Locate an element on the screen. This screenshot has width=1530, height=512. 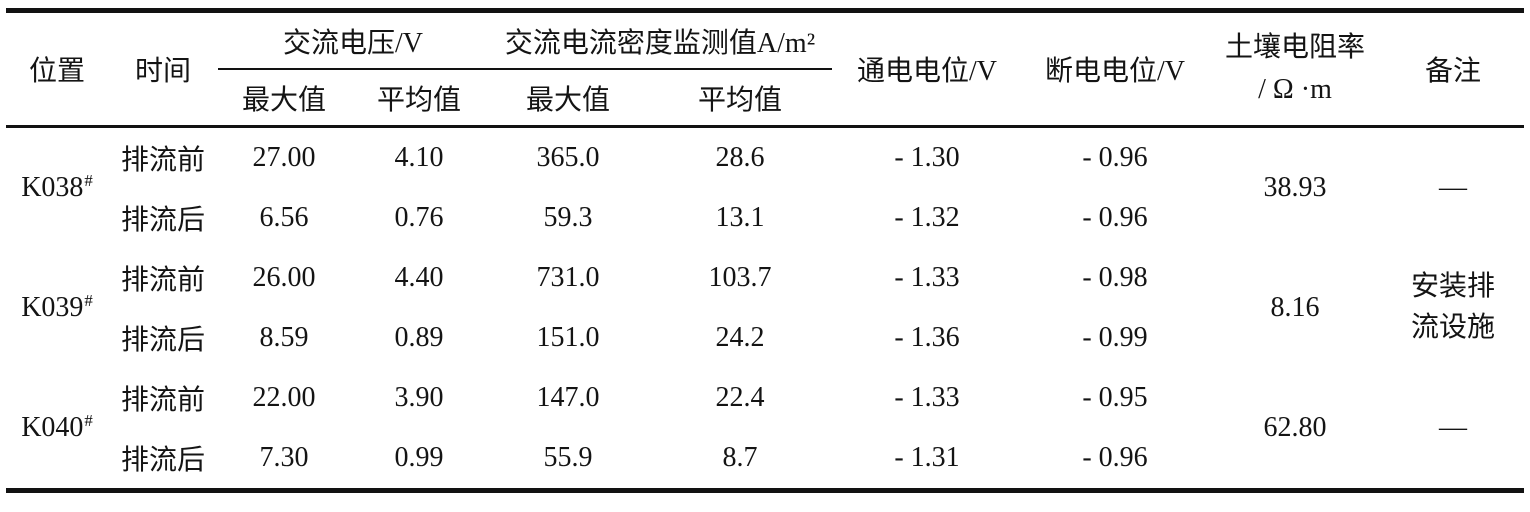
location-label: K040 is located at coordinates (52, 427).